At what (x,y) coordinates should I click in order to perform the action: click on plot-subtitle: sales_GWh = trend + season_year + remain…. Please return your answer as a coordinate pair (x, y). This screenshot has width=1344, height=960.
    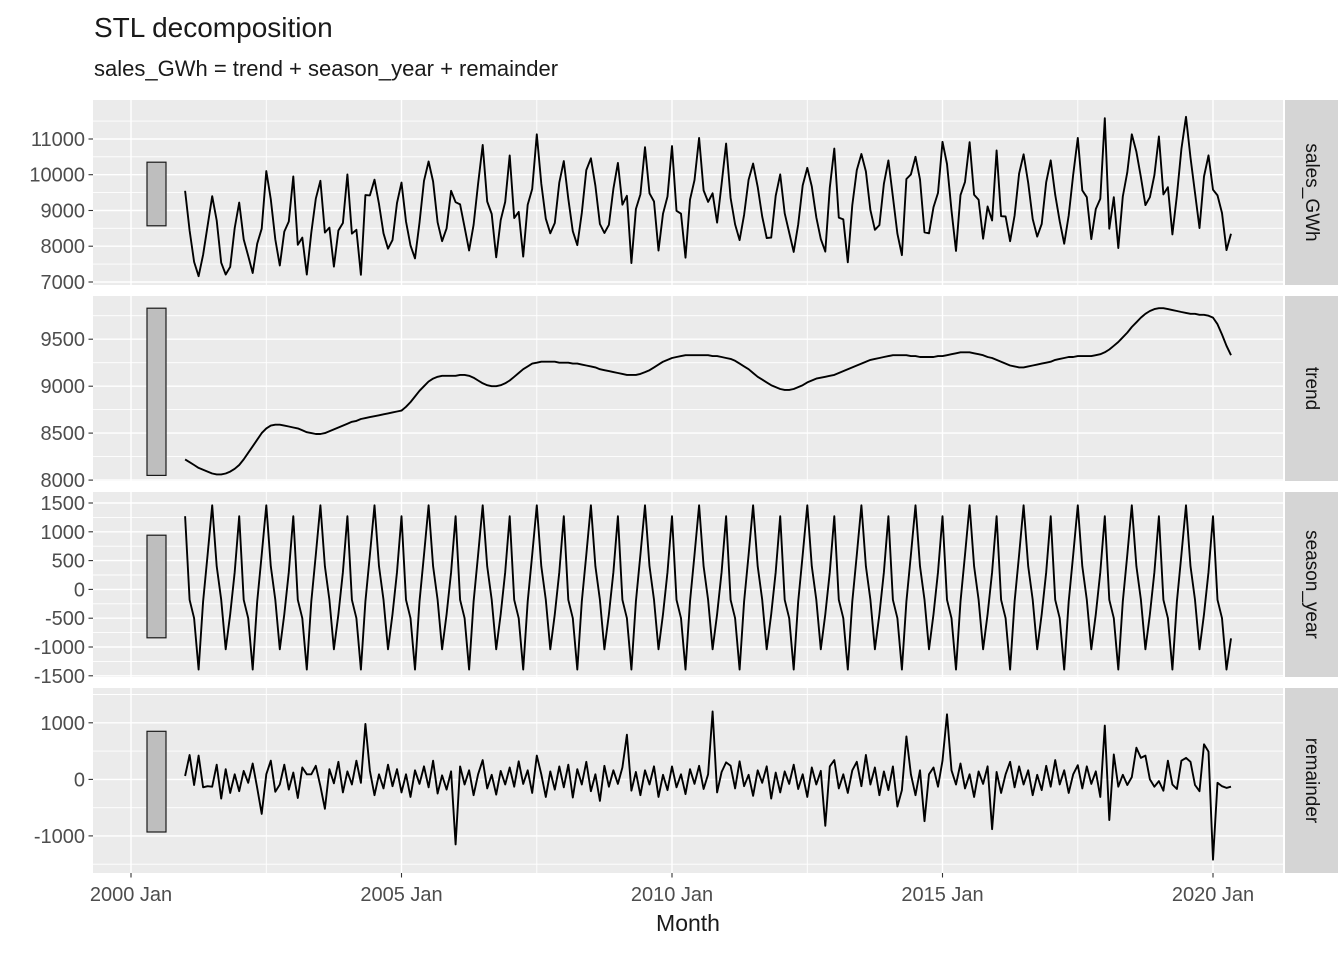
    Looking at the image, I should click on (326, 68).